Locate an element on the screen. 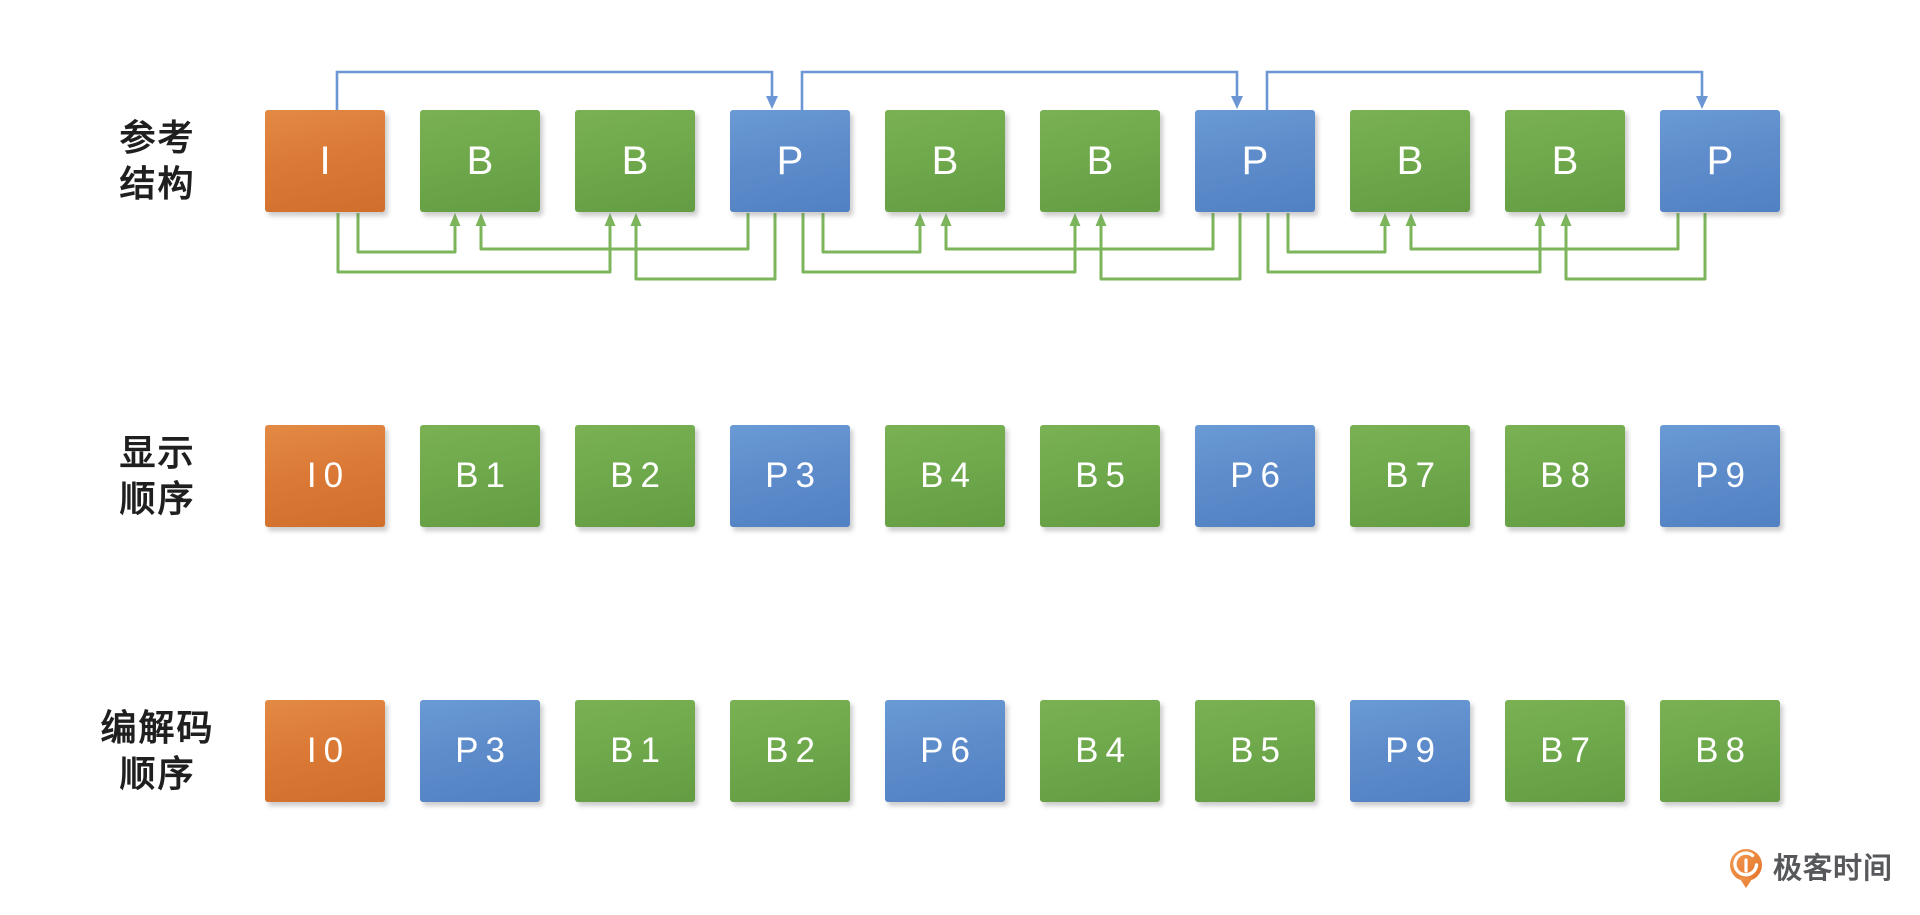  row-display-order: 显示 顺序 I0 B1 B2 P3 B4 B5 P6 B7 B8 P9 is located at coordinates (960, 476).